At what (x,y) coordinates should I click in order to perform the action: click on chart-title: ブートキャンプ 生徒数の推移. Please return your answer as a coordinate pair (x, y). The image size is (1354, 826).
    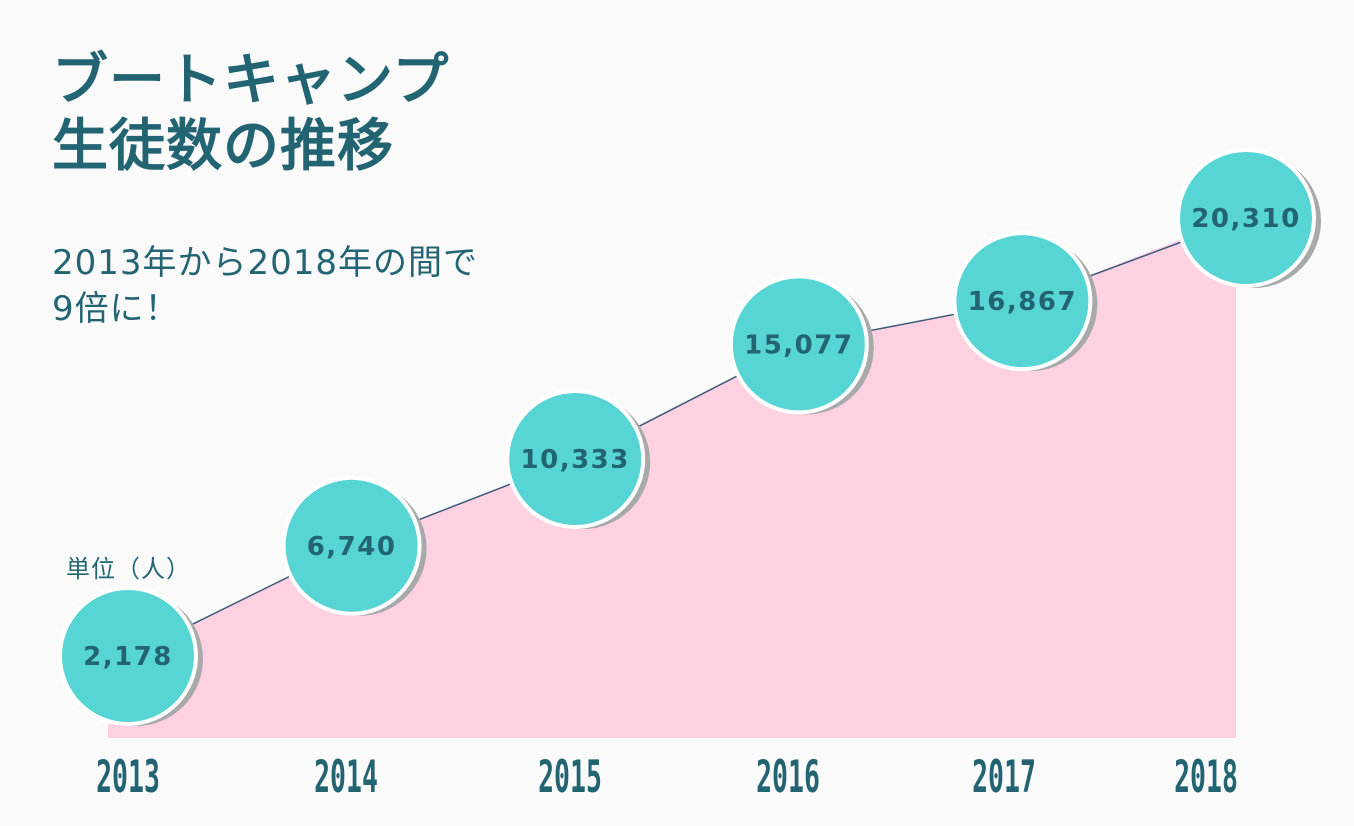
    Looking at the image, I should click on (250, 114).